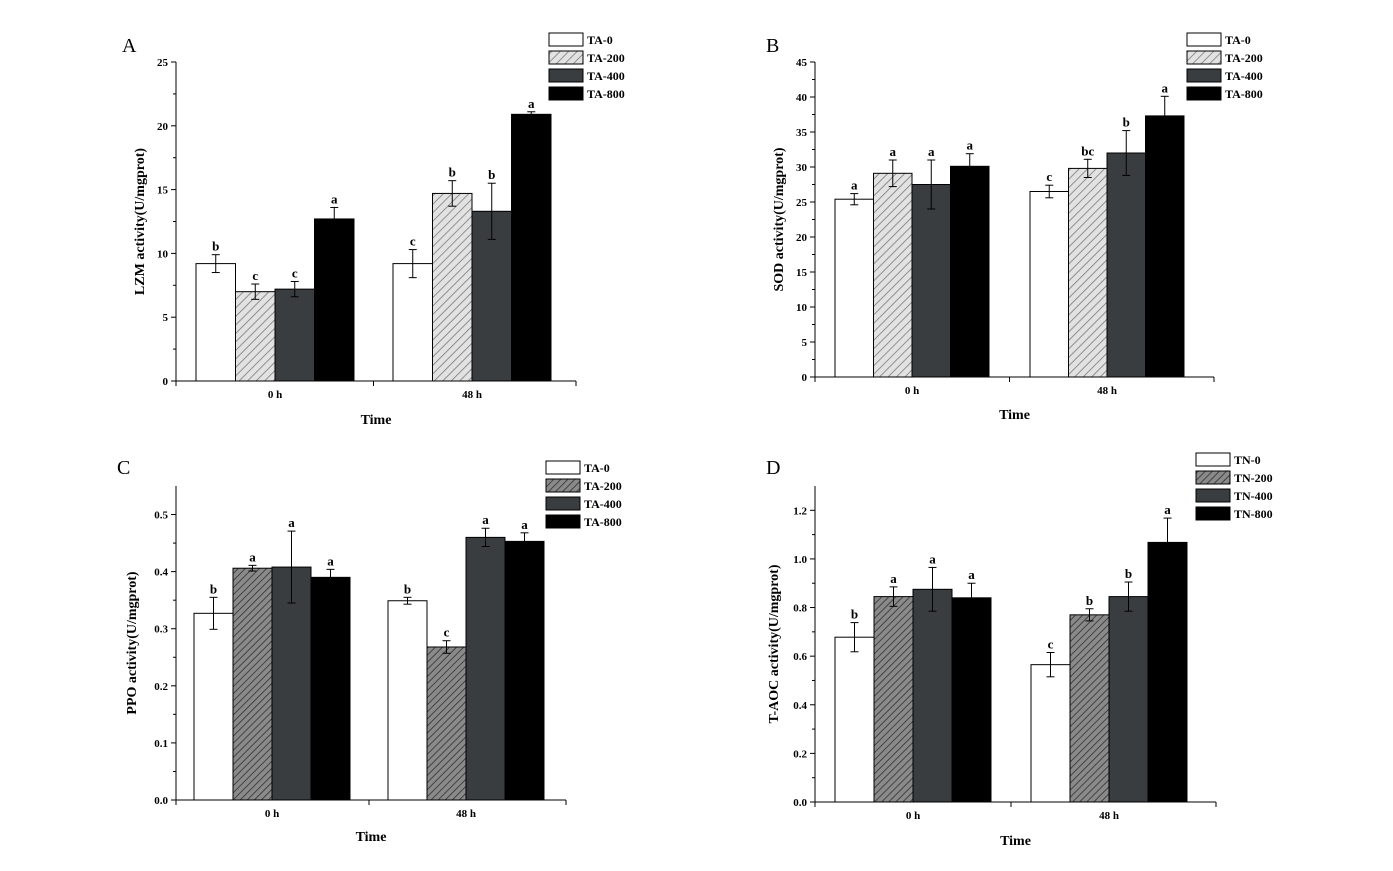 This screenshot has height=871, width=1393. I want to click on y-tick-label: 0, so click(805, 378).